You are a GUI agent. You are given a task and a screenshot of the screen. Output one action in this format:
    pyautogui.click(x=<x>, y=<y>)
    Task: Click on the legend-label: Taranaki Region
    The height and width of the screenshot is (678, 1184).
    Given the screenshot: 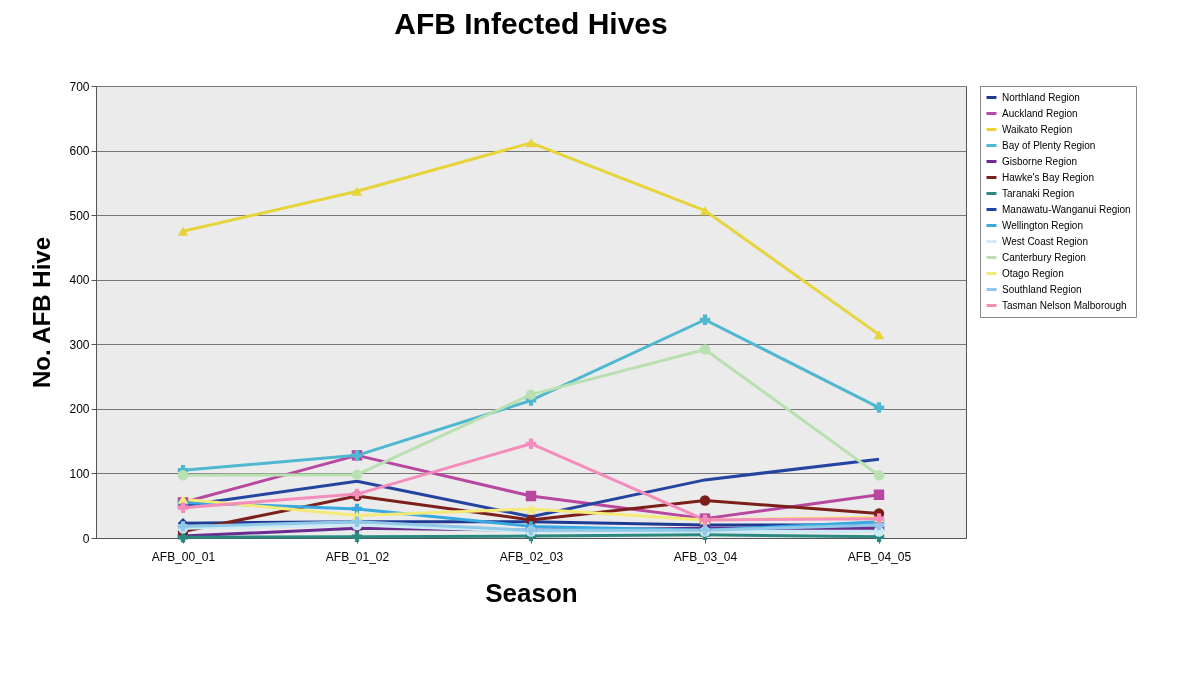 What is the action you would take?
    pyautogui.click(x=1038, y=193)
    